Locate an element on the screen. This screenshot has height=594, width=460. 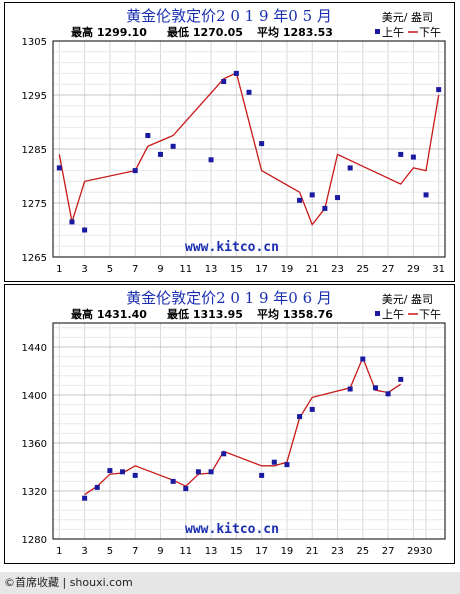
watermark: www.kitco.cn is located at coordinates (232, 529).